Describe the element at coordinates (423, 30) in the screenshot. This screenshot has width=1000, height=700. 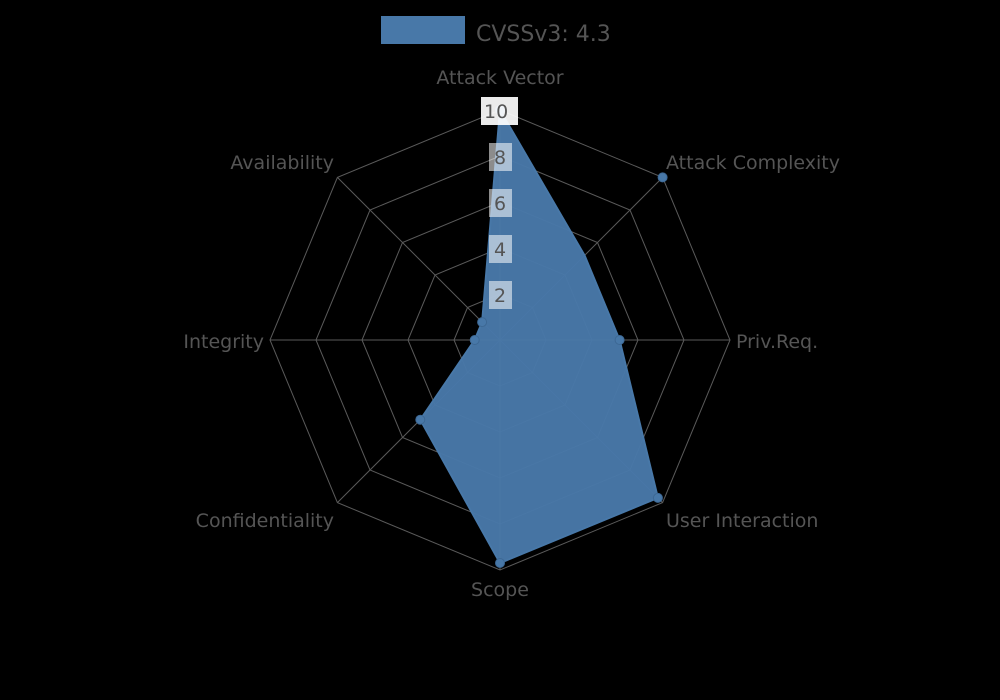
I see `legend-swatch` at that location.